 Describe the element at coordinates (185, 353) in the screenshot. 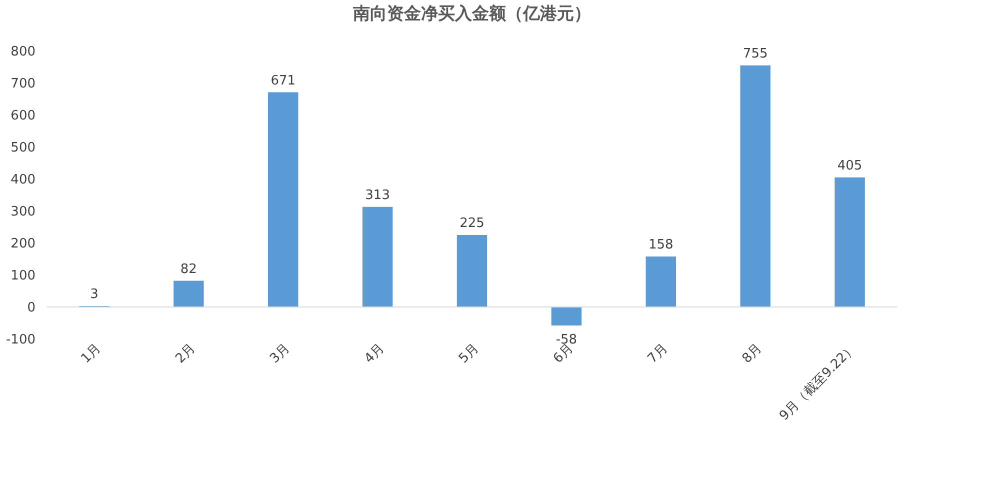

I see `x-tick-label: 2月` at that location.